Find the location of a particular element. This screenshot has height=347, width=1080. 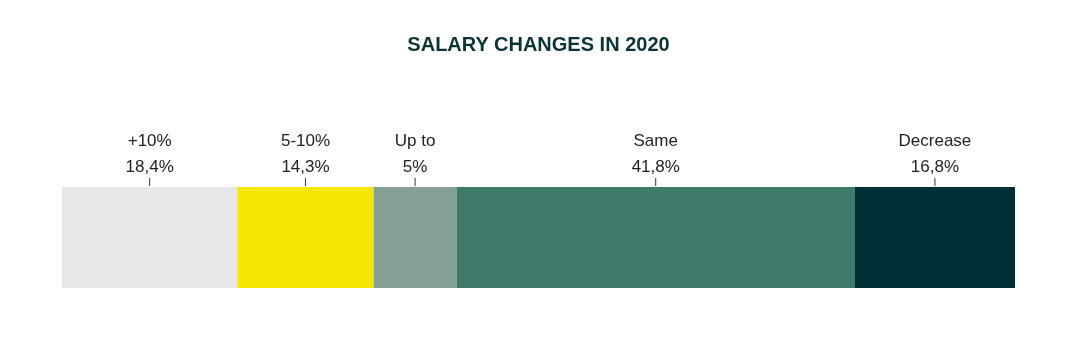

text: +10% is located at coordinates (149, 140).